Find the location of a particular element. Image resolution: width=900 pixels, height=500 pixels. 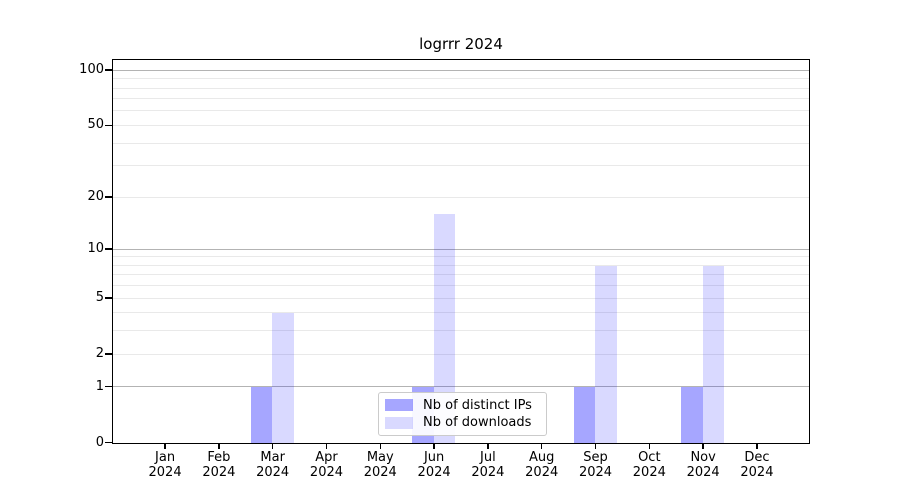

y-tick-label: 100 is located at coordinates (91, 70).